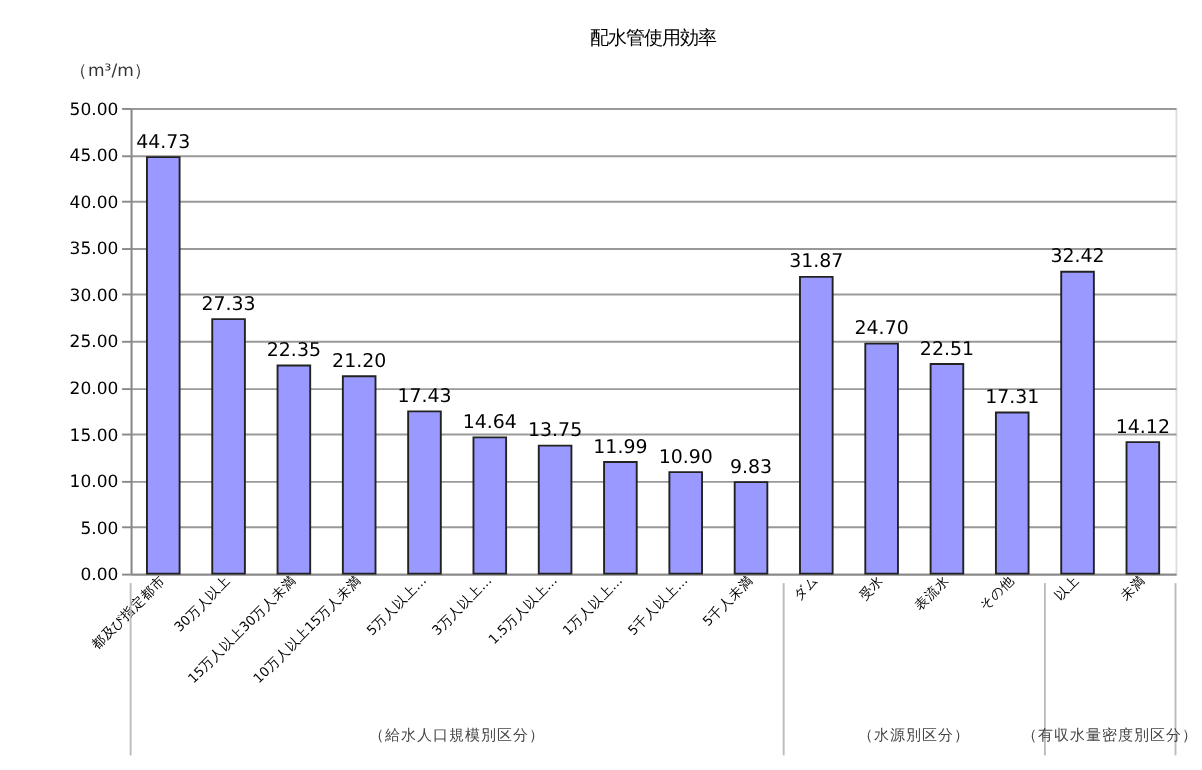  Describe the element at coordinates (94, 483) in the screenshot. I see `y-tick-label: 10.00` at that location.